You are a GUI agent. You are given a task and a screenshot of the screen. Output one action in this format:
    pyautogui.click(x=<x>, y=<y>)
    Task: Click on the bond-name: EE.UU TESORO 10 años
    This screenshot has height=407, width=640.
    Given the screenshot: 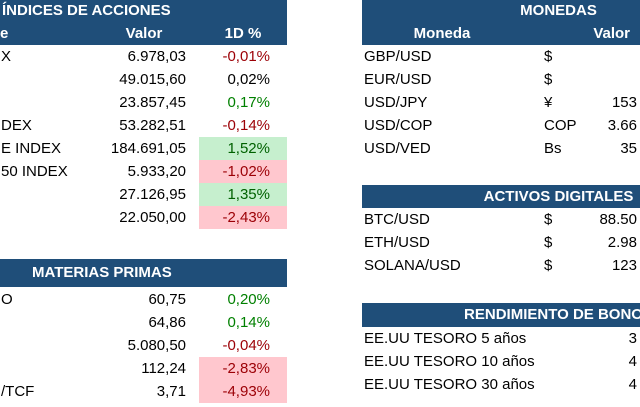 What is the action you would take?
    pyautogui.click(x=449, y=361)
    